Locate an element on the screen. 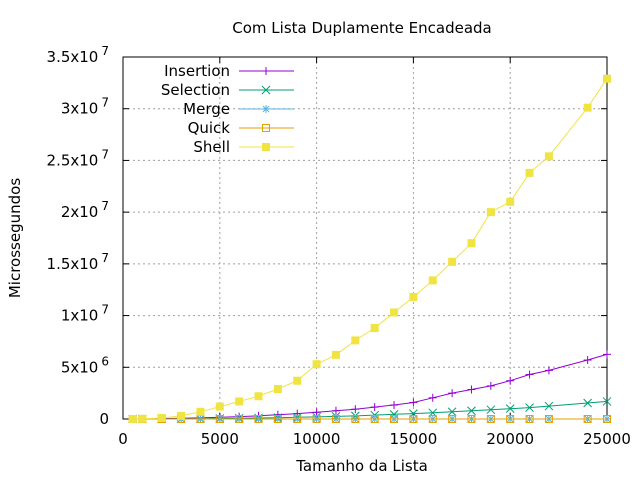 The width and height of the screenshot is (640, 480). y-tick-label: 2x10 7 is located at coordinates (85, 210).